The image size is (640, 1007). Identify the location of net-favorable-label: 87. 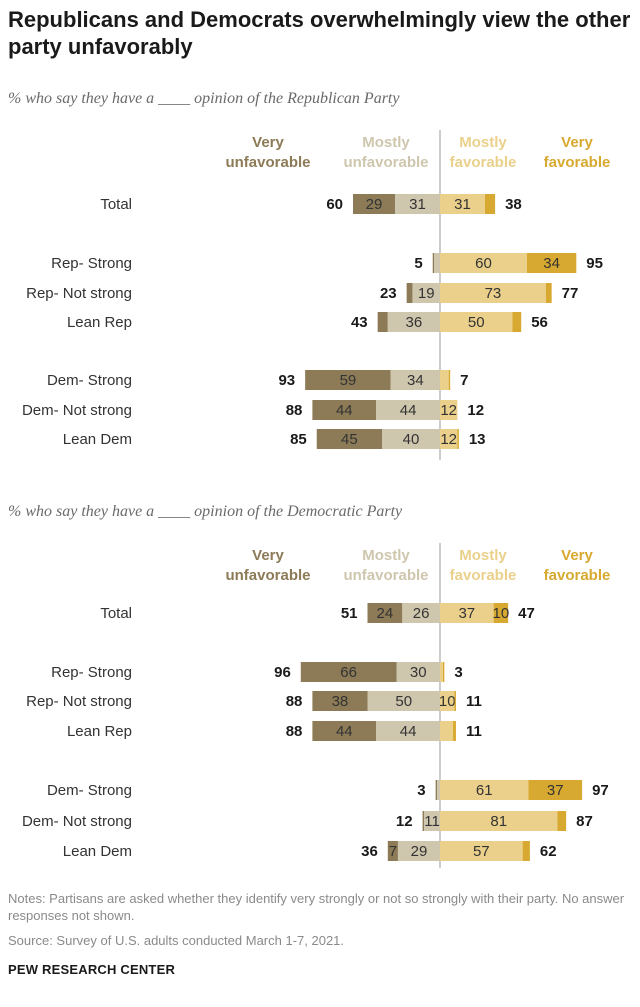
(584, 821).